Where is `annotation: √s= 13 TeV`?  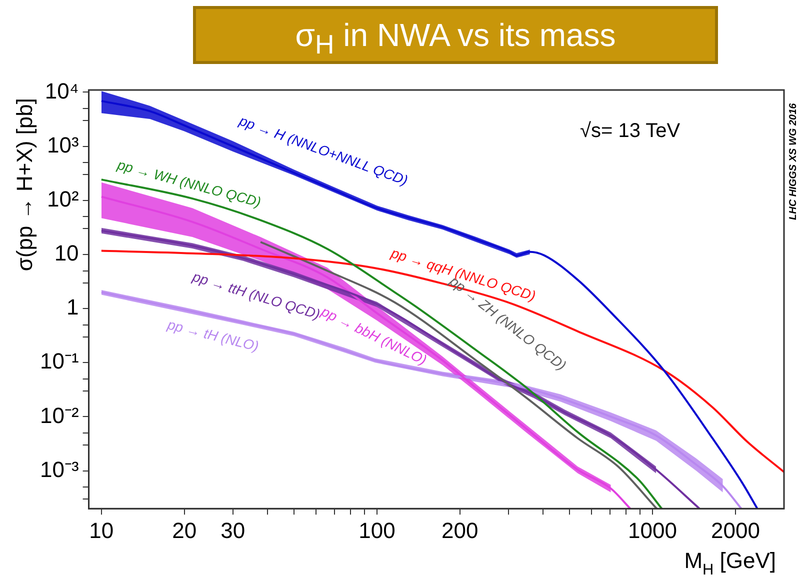
annotation: √s= 13 TeV is located at coordinates (630, 131).